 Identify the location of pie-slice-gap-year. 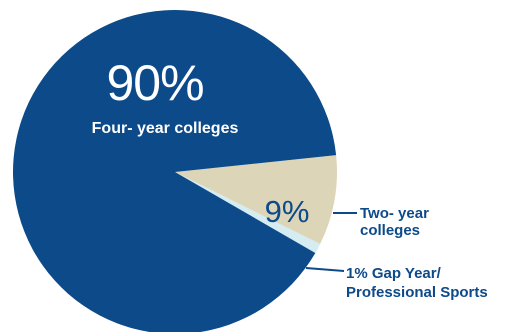
(248, 212).